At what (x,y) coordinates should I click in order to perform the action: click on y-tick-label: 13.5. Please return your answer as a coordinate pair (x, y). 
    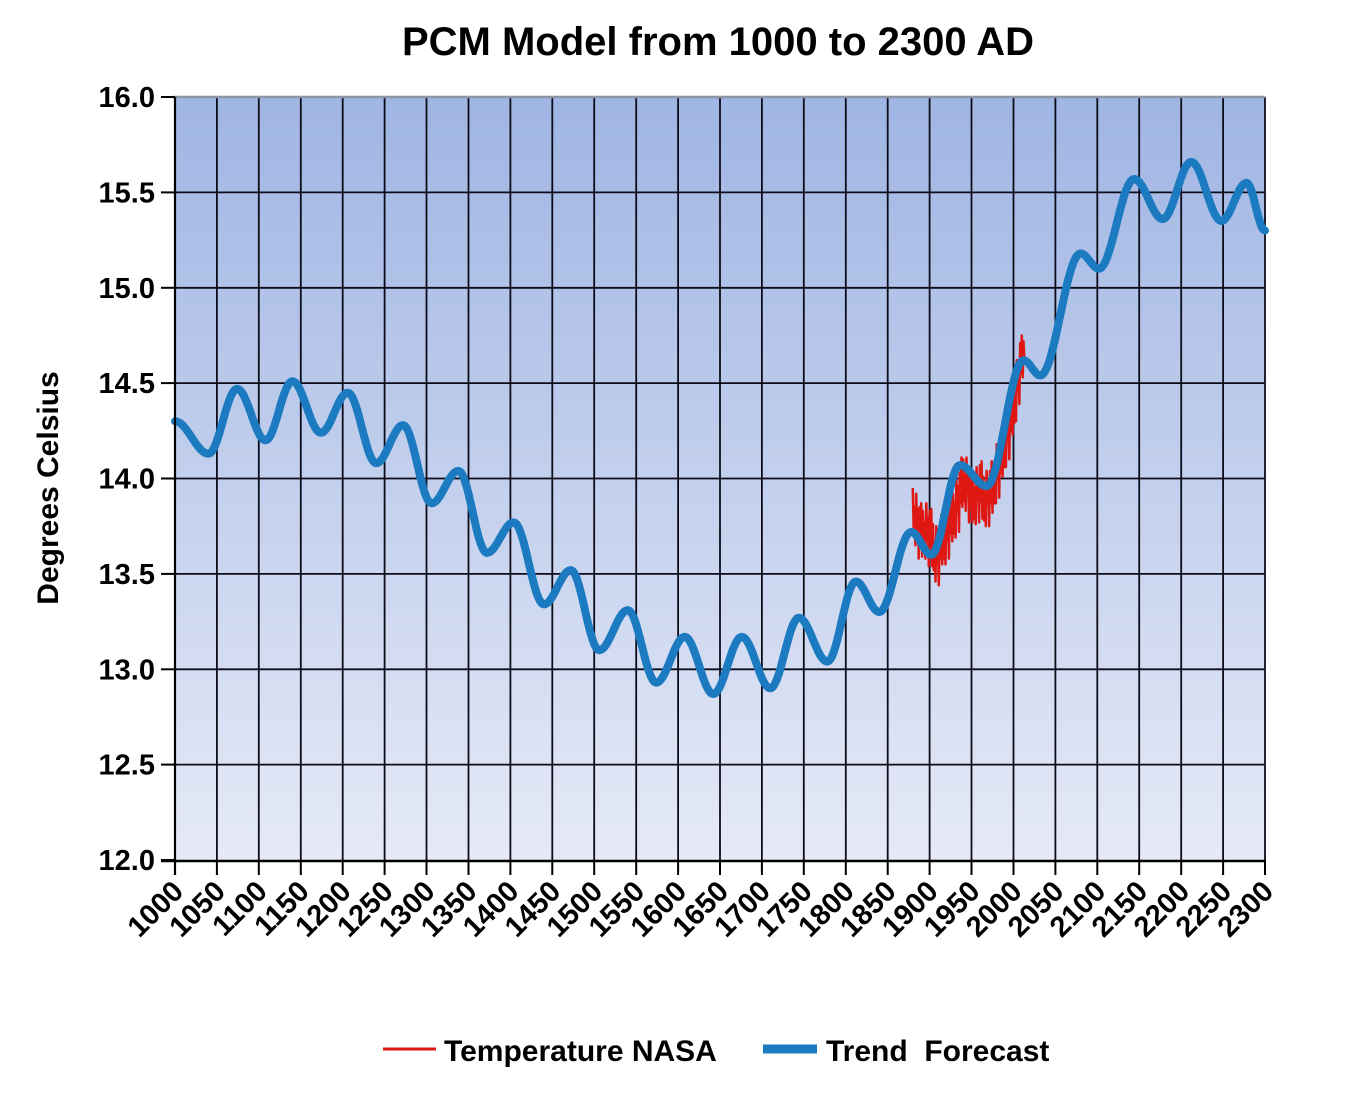
    Looking at the image, I should click on (127, 575).